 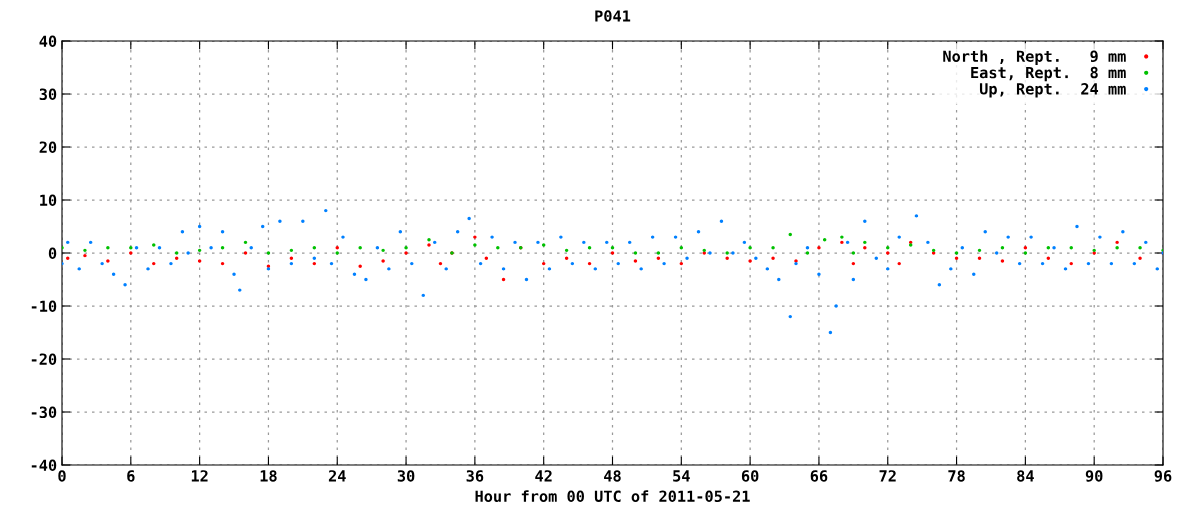 What do you see at coordinates (268, 476) in the screenshot?
I see `x-tick-label: 18` at bounding box center [268, 476].